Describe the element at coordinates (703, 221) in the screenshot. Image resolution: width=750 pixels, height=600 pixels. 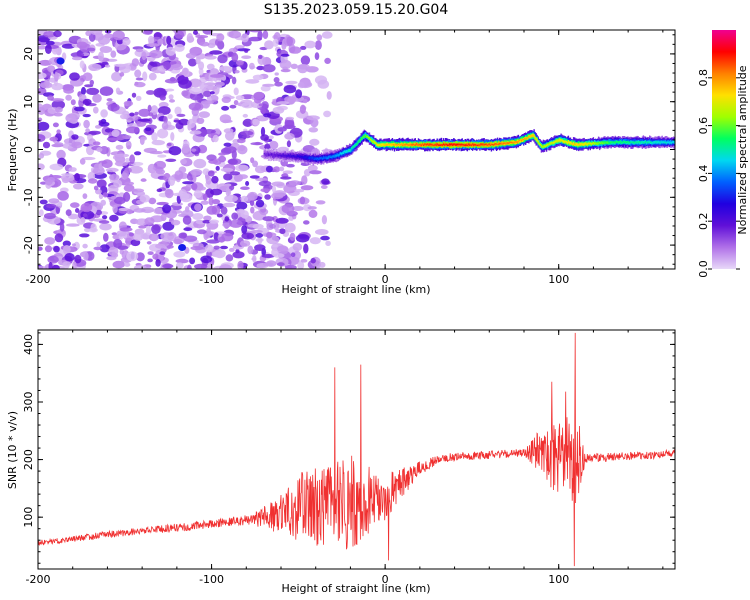
I see `colorbar-tick-label: 0.2` at that location.